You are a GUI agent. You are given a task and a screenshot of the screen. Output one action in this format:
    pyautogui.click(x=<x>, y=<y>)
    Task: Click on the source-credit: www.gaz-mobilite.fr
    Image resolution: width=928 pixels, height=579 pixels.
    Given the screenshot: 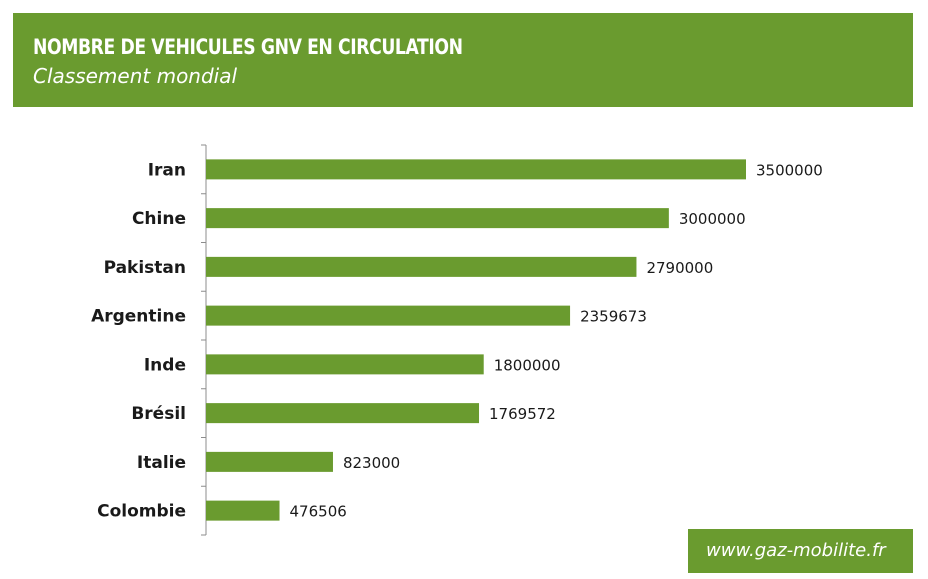 What is the action you would take?
    pyautogui.click(x=800, y=551)
    